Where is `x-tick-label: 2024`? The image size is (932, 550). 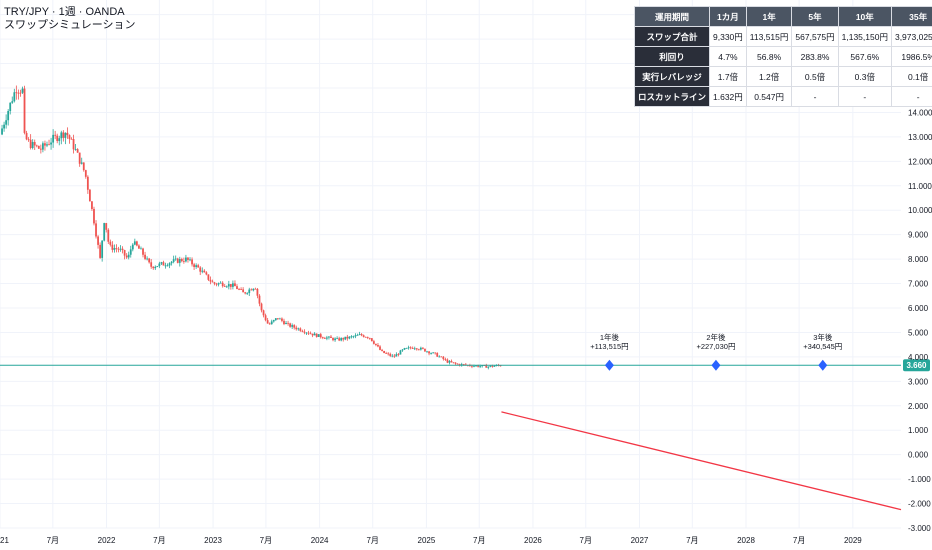
x-tick-label: 2024 is located at coordinates (320, 540).